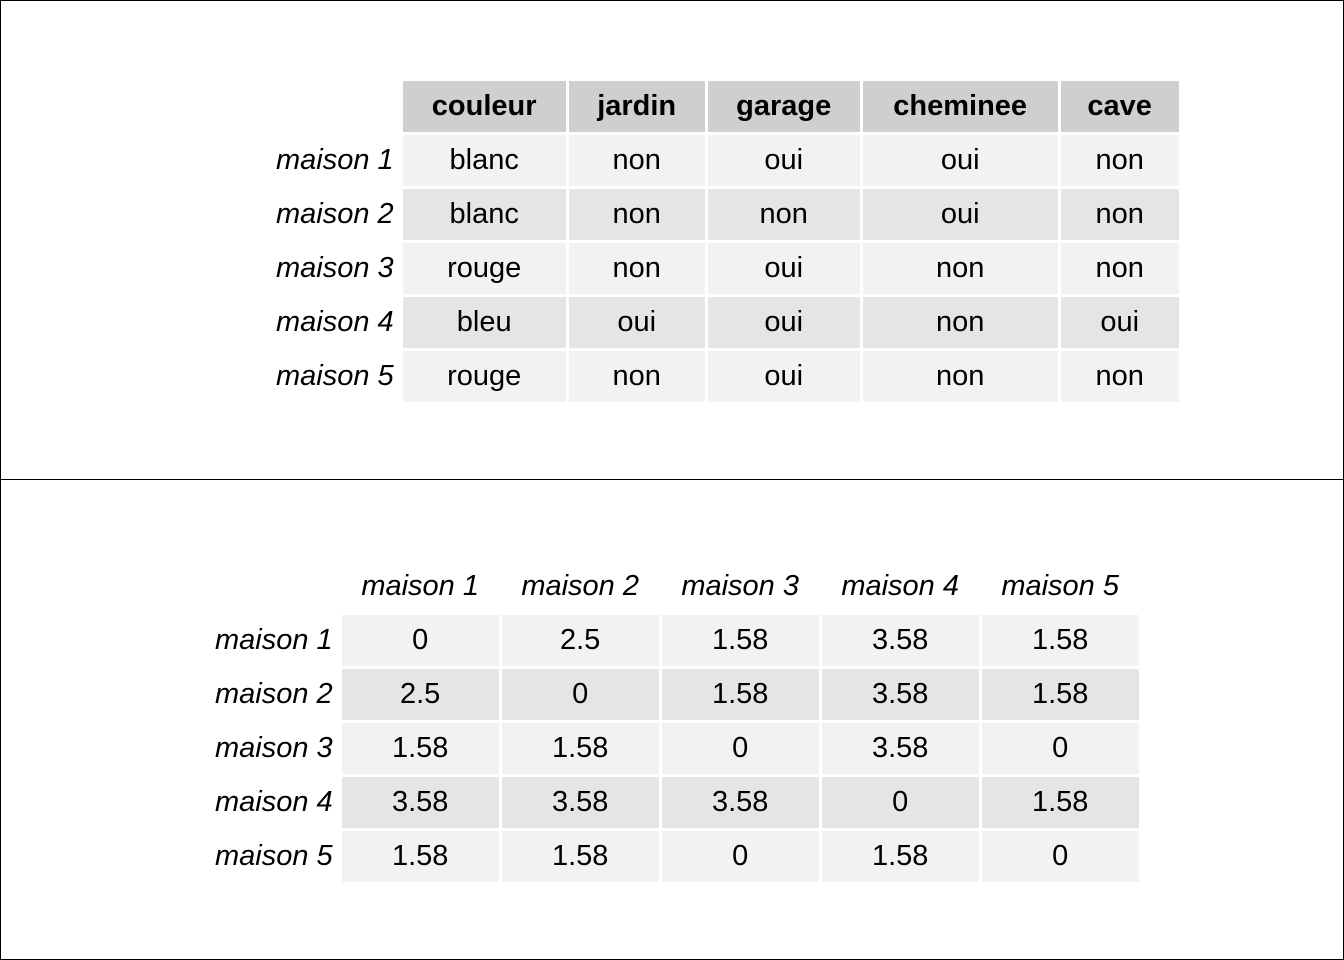  What do you see at coordinates (580, 586) in the screenshot?
I see `column-header-maison-2: maison 2` at bounding box center [580, 586].